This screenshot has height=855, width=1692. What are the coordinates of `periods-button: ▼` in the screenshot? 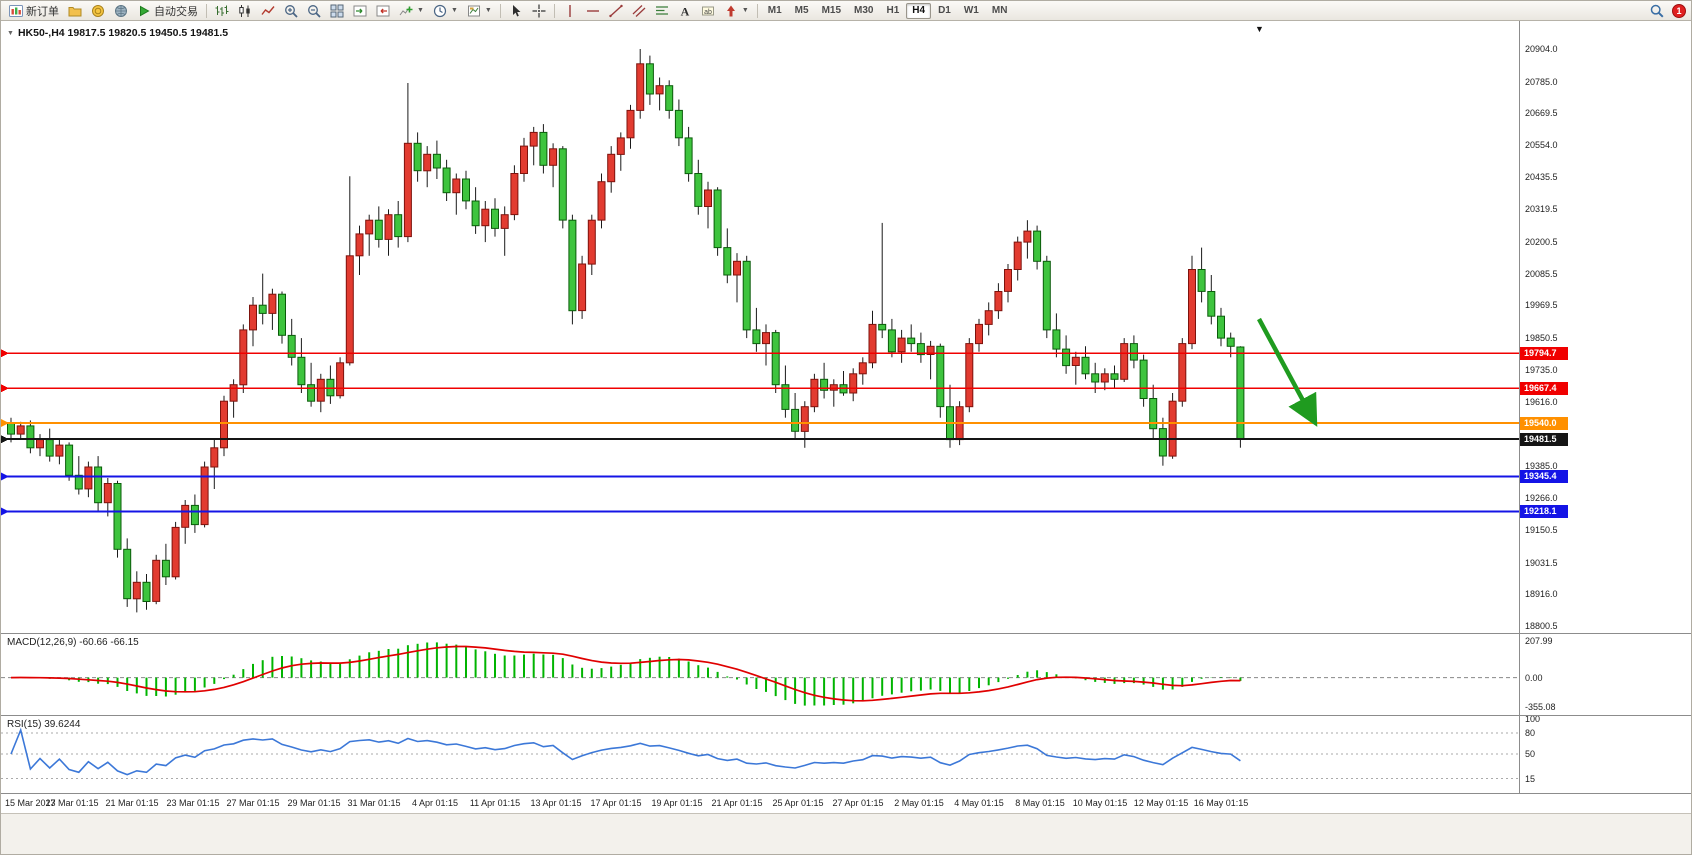 It's located at (445, 11).